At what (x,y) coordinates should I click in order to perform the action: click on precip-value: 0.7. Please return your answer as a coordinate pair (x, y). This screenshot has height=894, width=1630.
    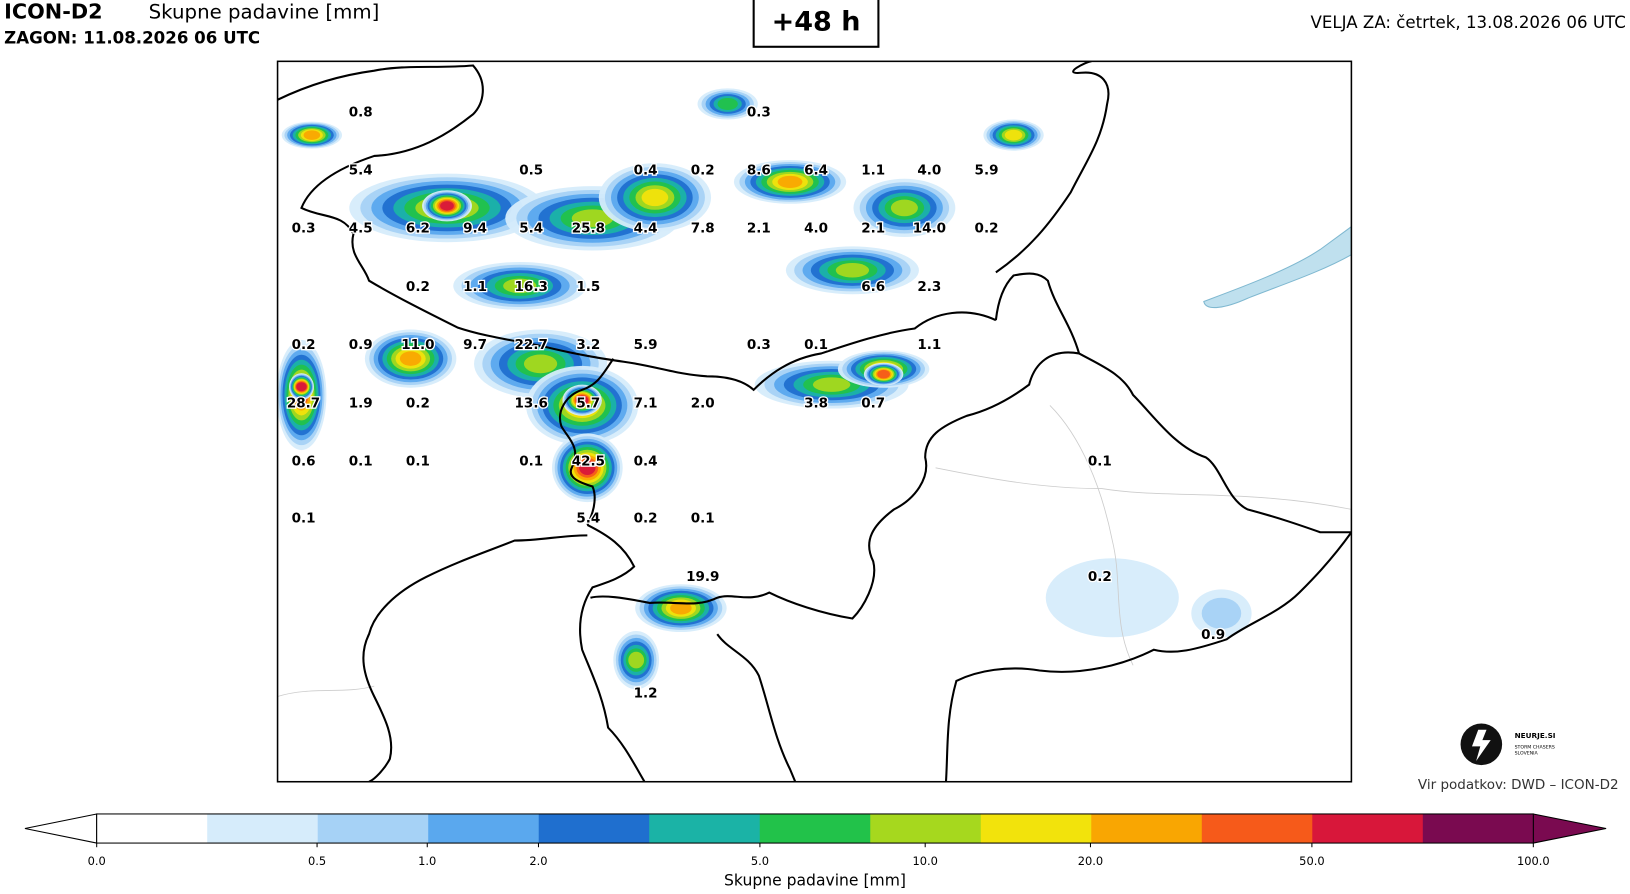
    Looking at the image, I should click on (873, 403).